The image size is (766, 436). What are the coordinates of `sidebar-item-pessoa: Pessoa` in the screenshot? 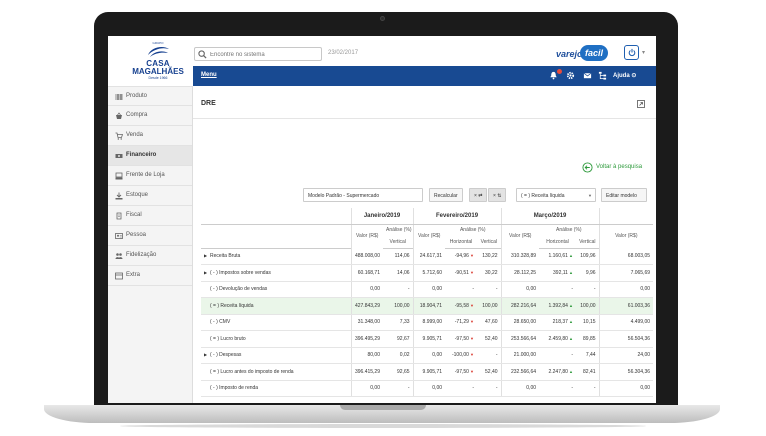 It's located at (150, 236).